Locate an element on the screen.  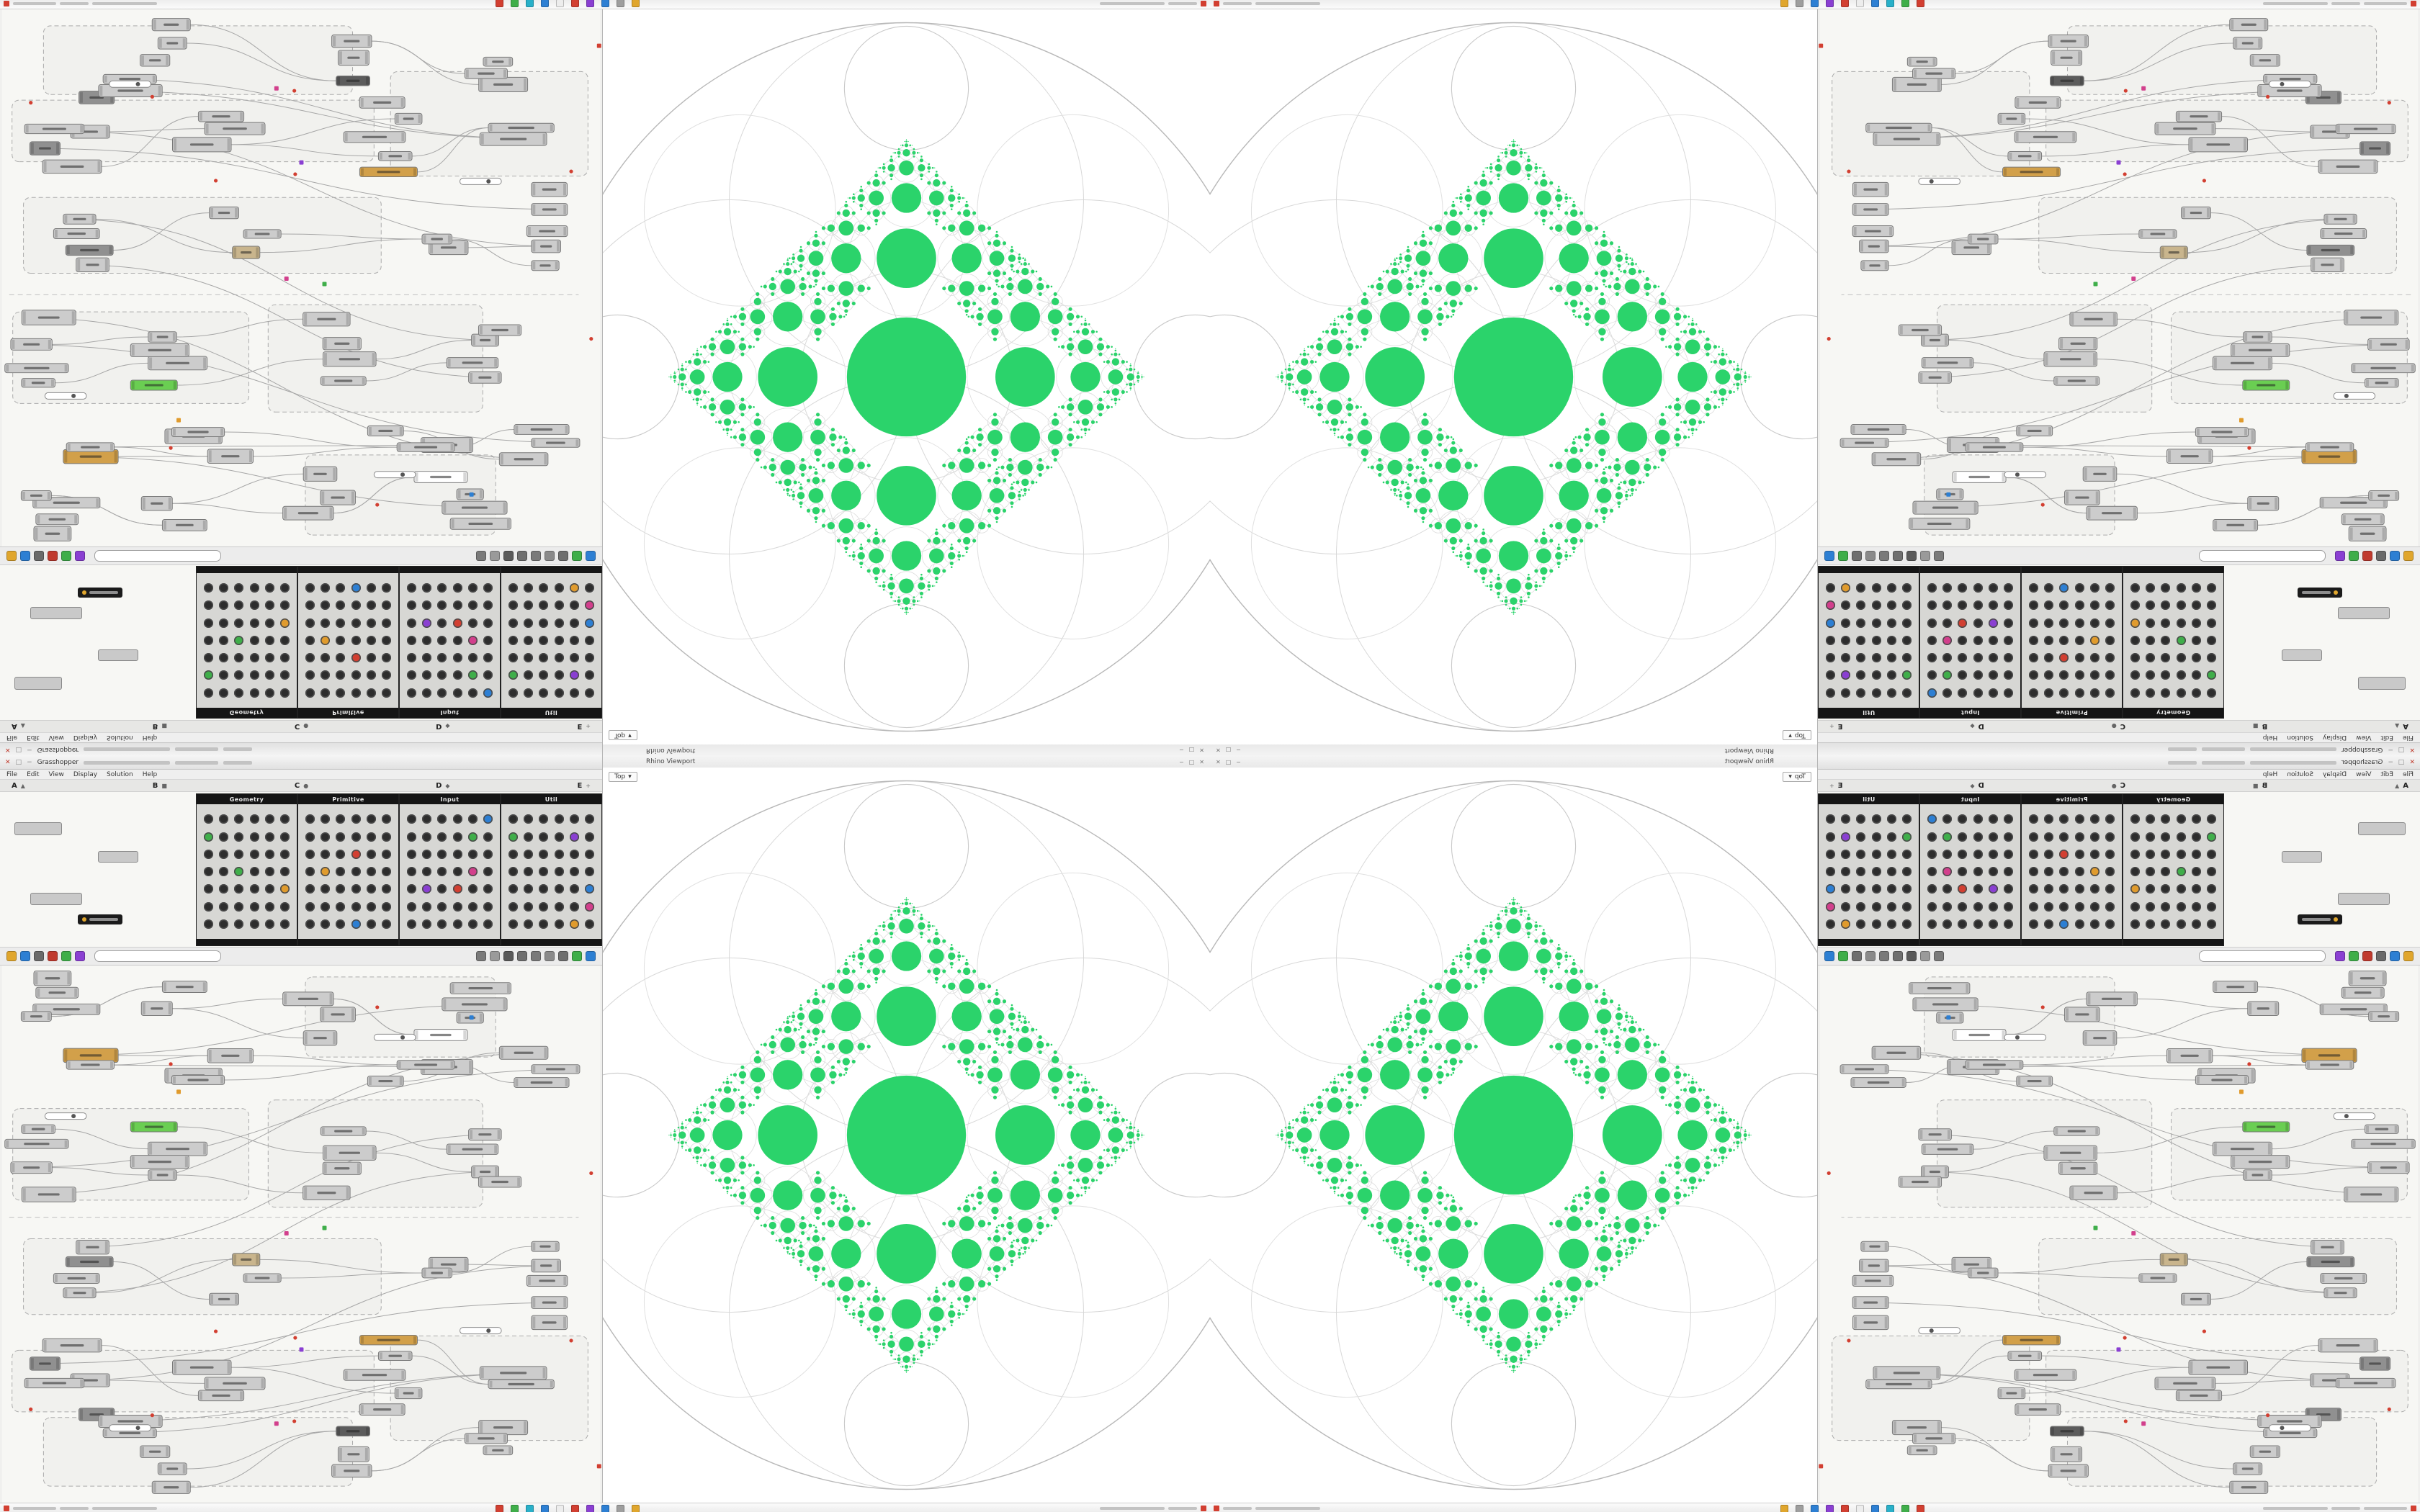
menu-solution: Solution is located at coordinates (2300, 774).